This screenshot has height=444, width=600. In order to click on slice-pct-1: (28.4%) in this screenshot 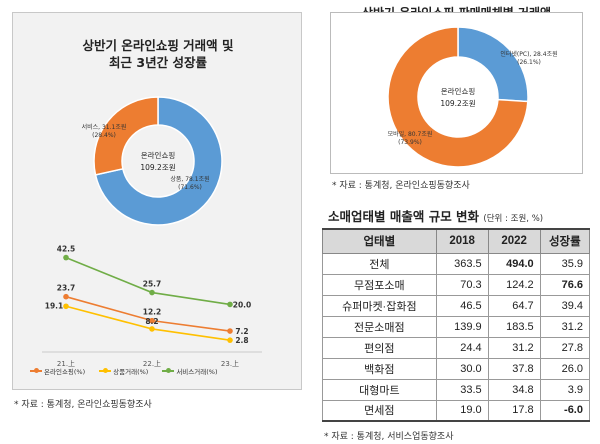, I will do `click(104, 135)`.